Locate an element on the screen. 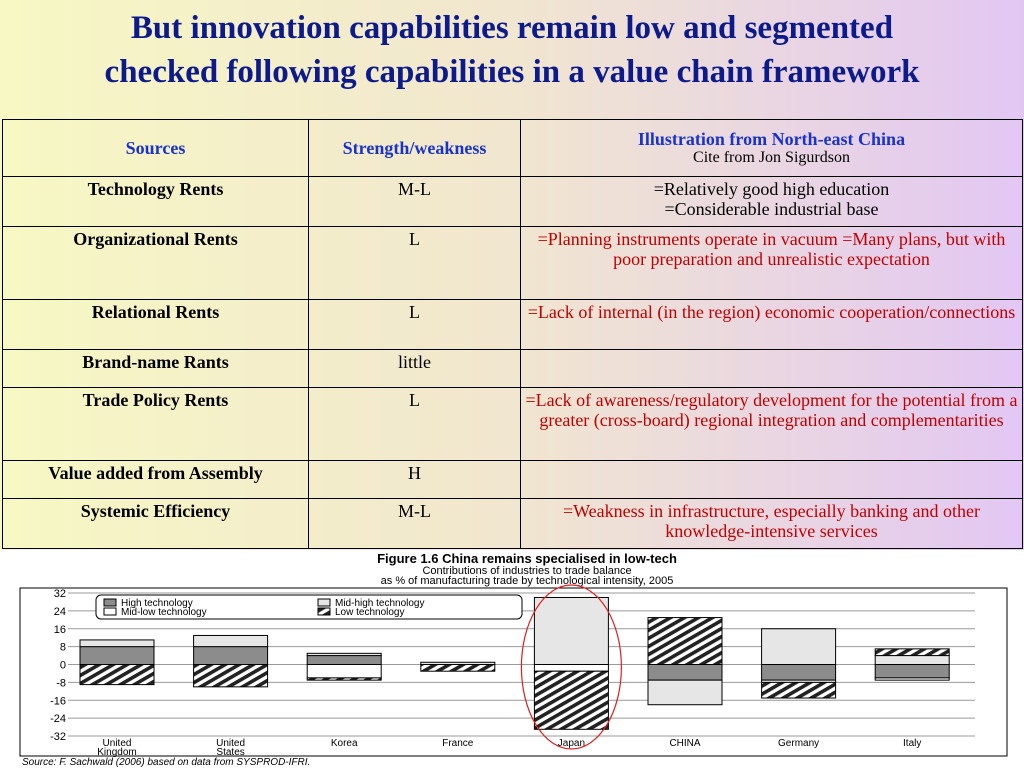 This screenshot has height=768, width=1024. row-strength: little is located at coordinates (414, 368).